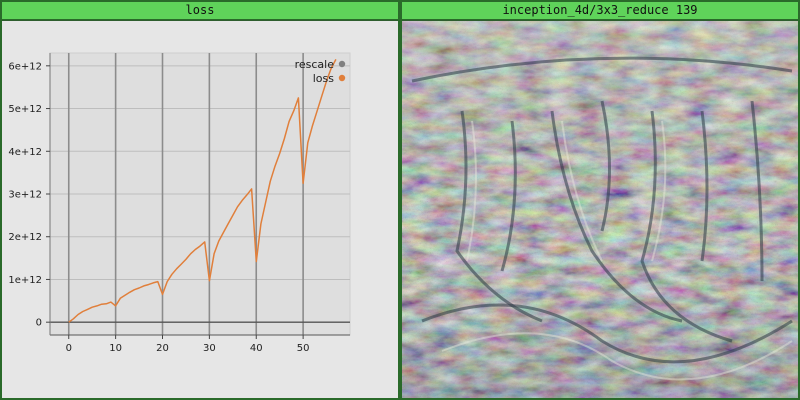  What do you see at coordinates (25, 237) in the screenshot?
I see `y-tick-label: 2e+12` at bounding box center [25, 237].